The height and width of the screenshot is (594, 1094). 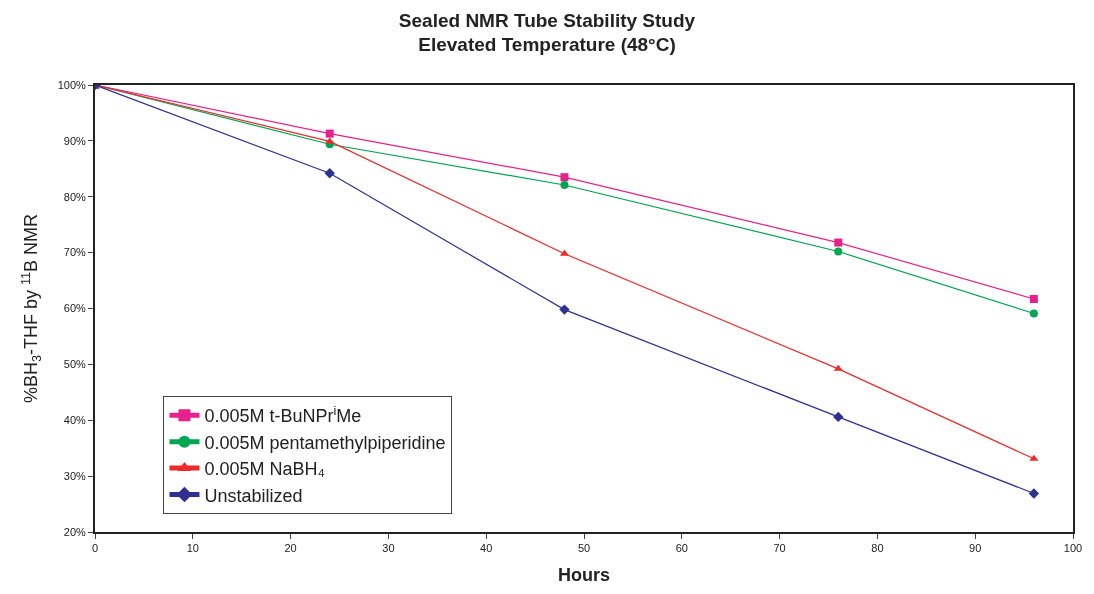 I want to click on x-tick-label: 70, so click(x=779, y=548).